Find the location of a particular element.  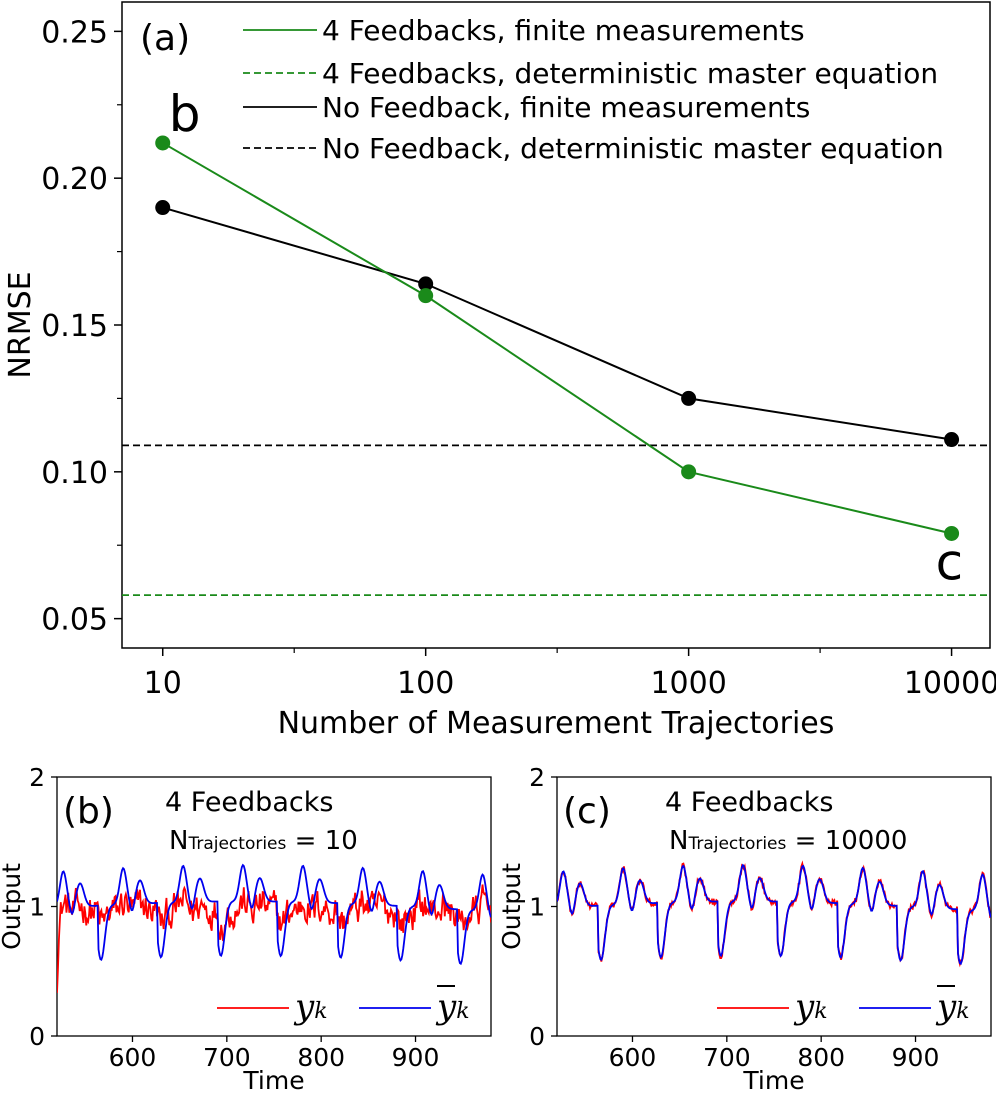

y-tick-label: 0.25 is located at coordinates (74, 32).